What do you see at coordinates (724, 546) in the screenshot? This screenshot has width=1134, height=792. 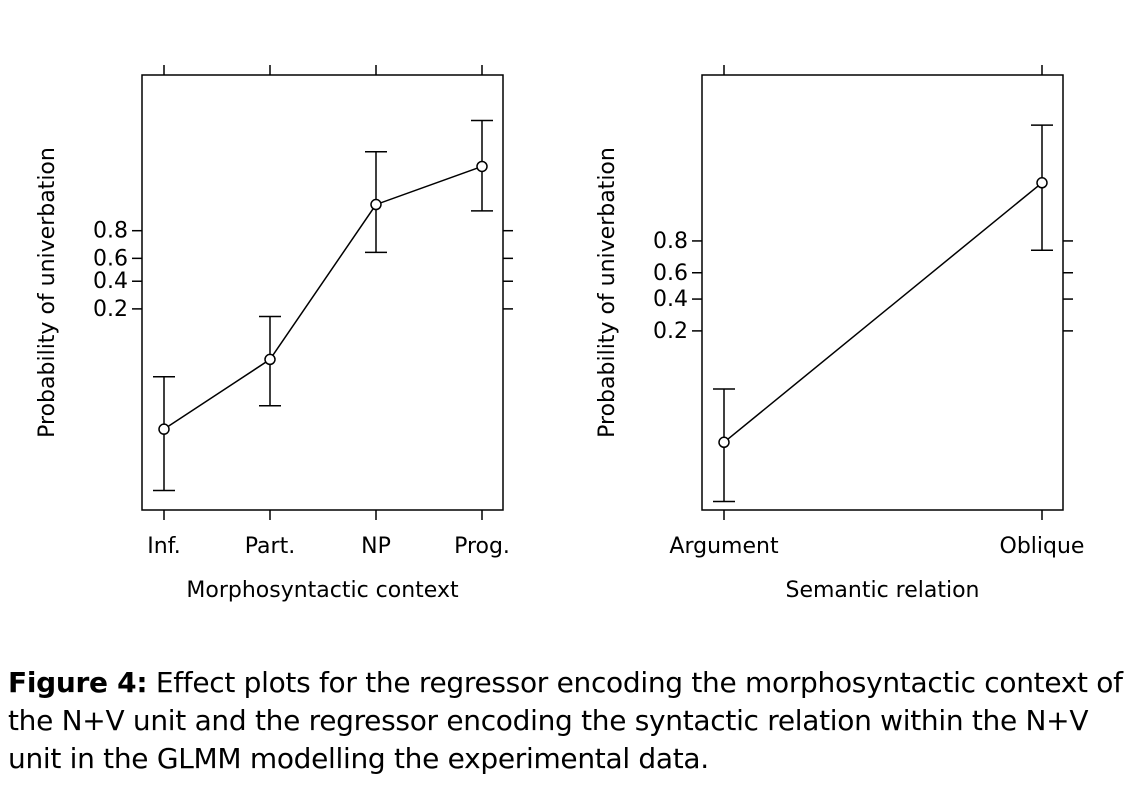 I see `x-tick-label: Argument` at bounding box center [724, 546].